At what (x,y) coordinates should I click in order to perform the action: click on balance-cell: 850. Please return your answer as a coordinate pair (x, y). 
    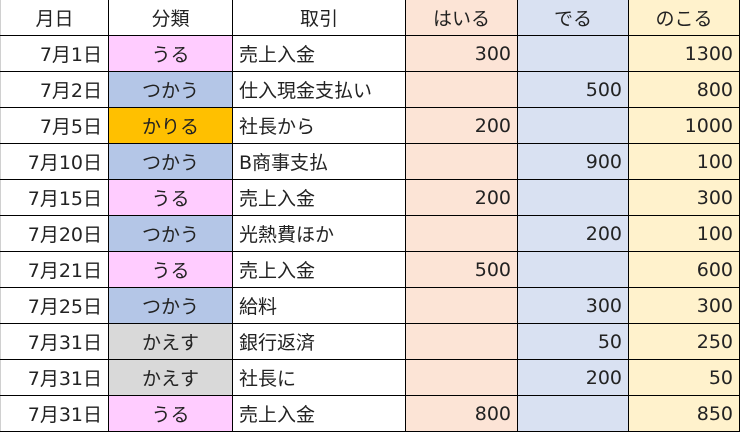
    Looking at the image, I should click on (684, 413).